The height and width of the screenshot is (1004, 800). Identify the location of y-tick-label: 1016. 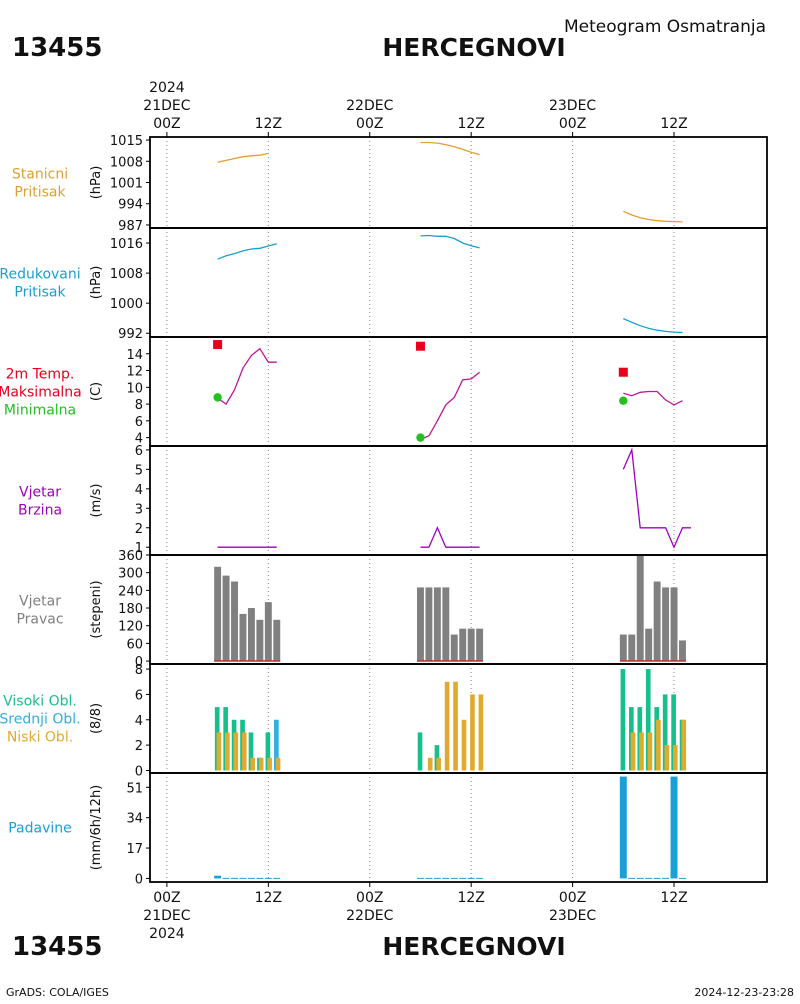
(126, 244).